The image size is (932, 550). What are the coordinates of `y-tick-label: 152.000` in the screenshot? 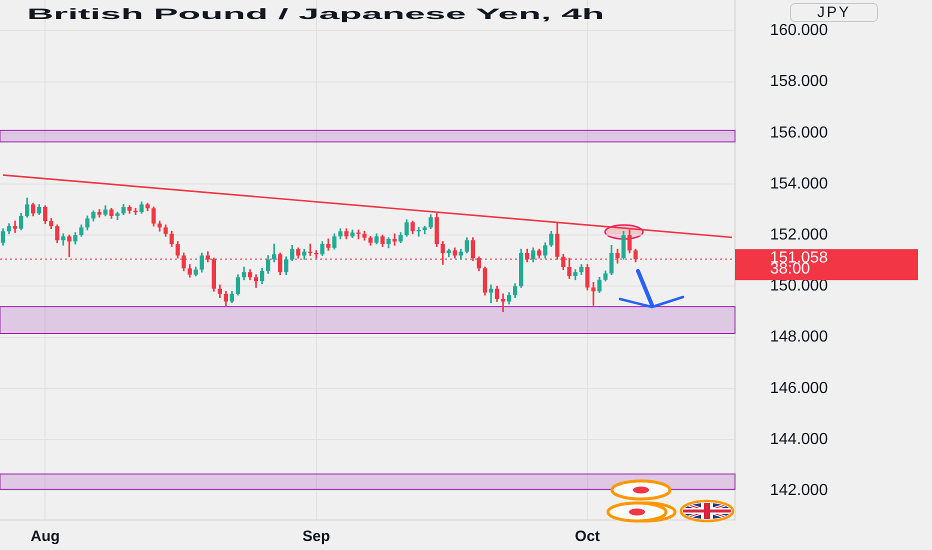 It's located at (799, 235).